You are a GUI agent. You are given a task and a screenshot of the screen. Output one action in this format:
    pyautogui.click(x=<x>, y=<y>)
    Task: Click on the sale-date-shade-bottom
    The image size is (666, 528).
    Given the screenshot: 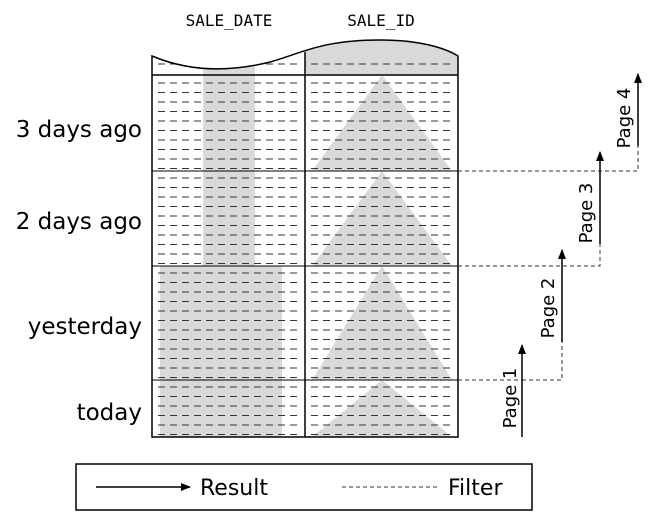 What is the action you would take?
    pyautogui.click(x=221, y=351)
    